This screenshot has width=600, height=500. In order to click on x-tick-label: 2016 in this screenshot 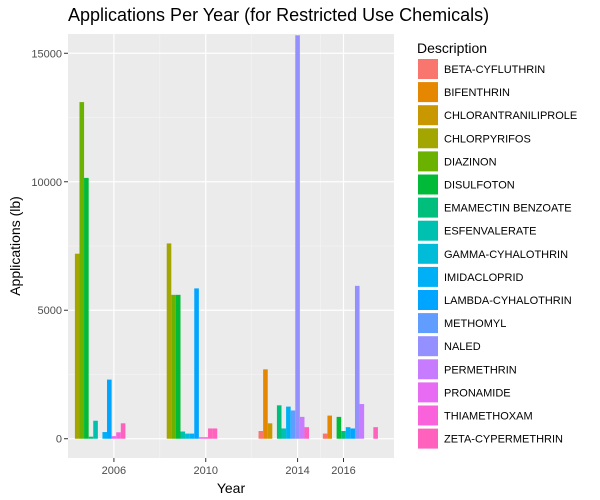, I will do `click(343, 471)`.